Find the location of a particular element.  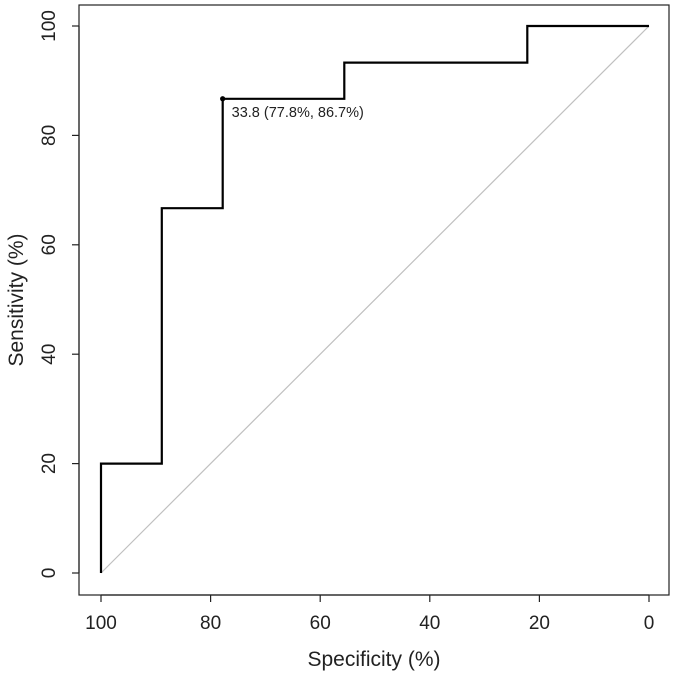

x-axis-title: Specificity (%) is located at coordinates (373, 659).